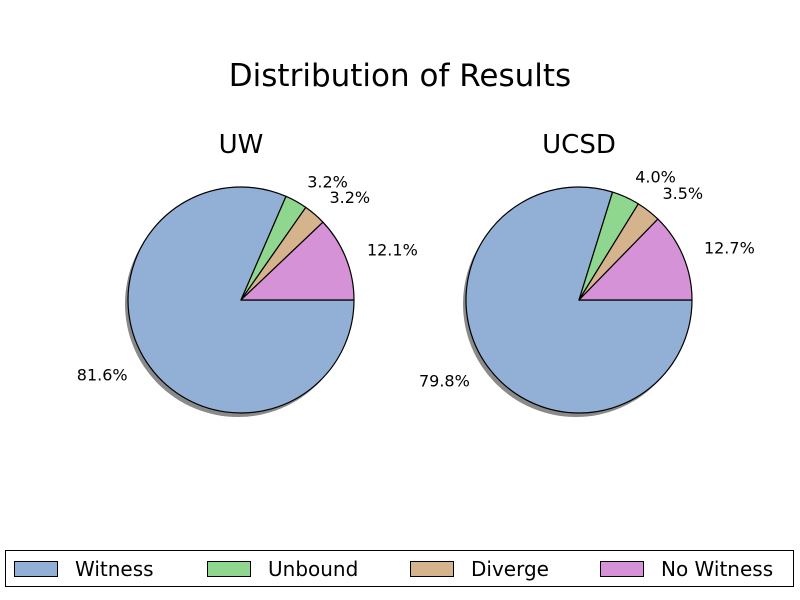 This screenshot has width=800, height=600. What do you see at coordinates (432, 569) in the screenshot?
I see `legend-swatch-diverge` at bounding box center [432, 569].